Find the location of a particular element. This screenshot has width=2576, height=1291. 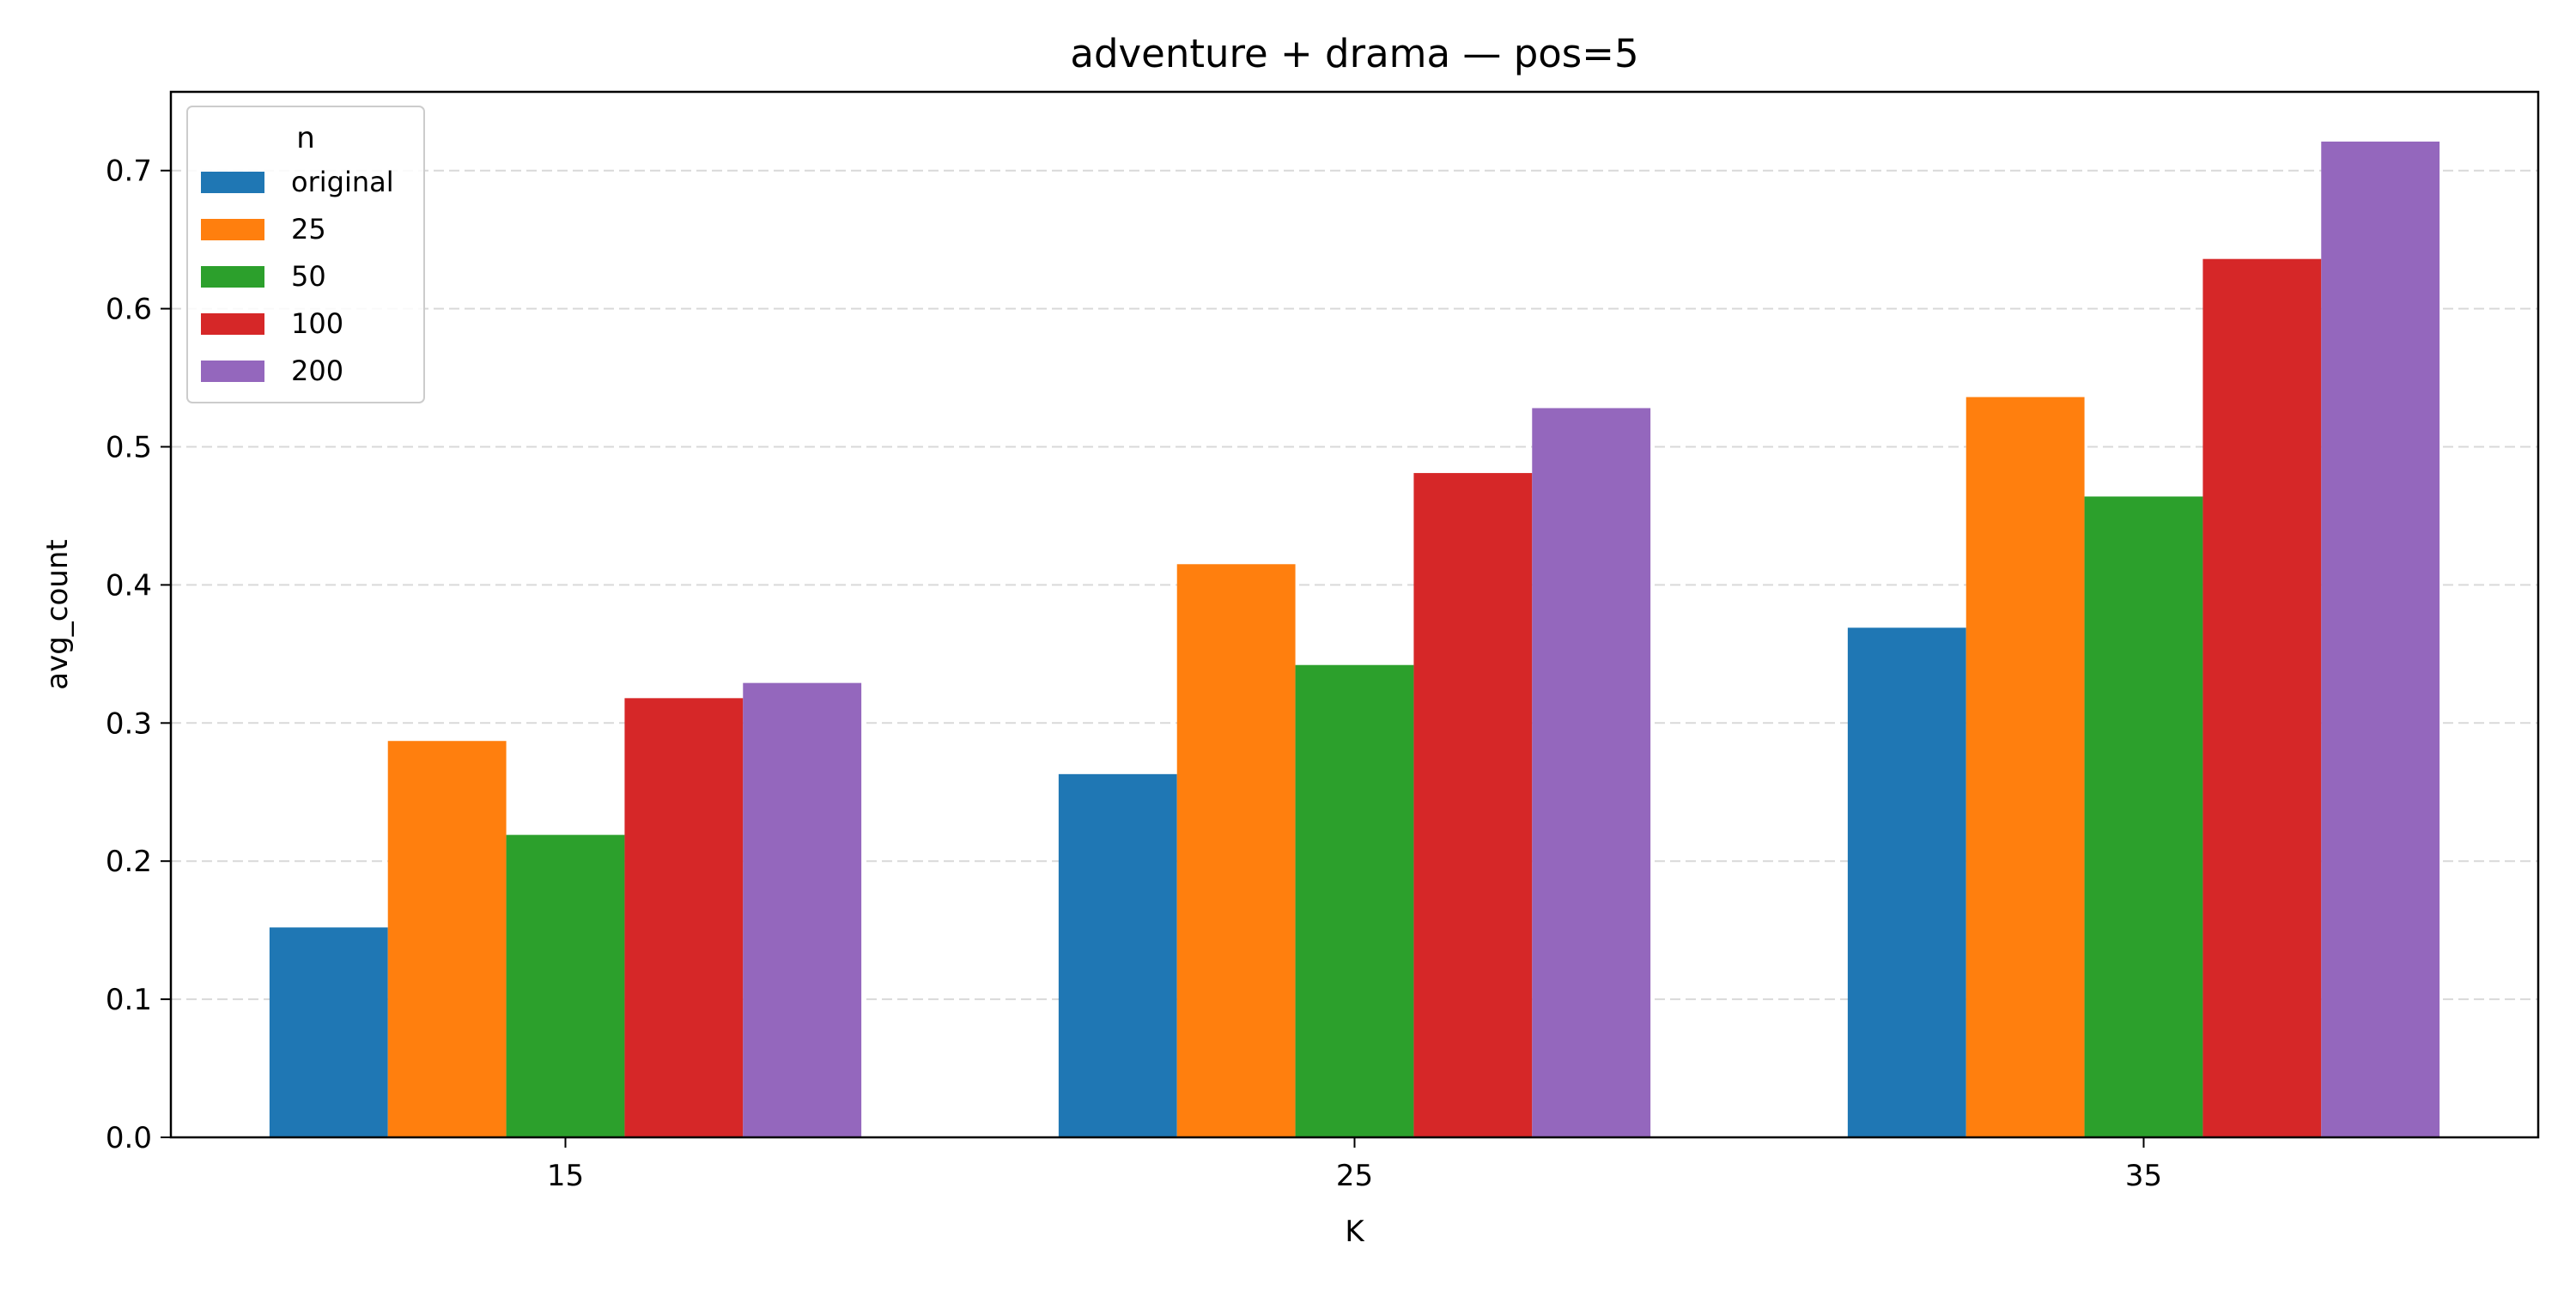

x-axis-label: K is located at coordinates (1355, 1232).